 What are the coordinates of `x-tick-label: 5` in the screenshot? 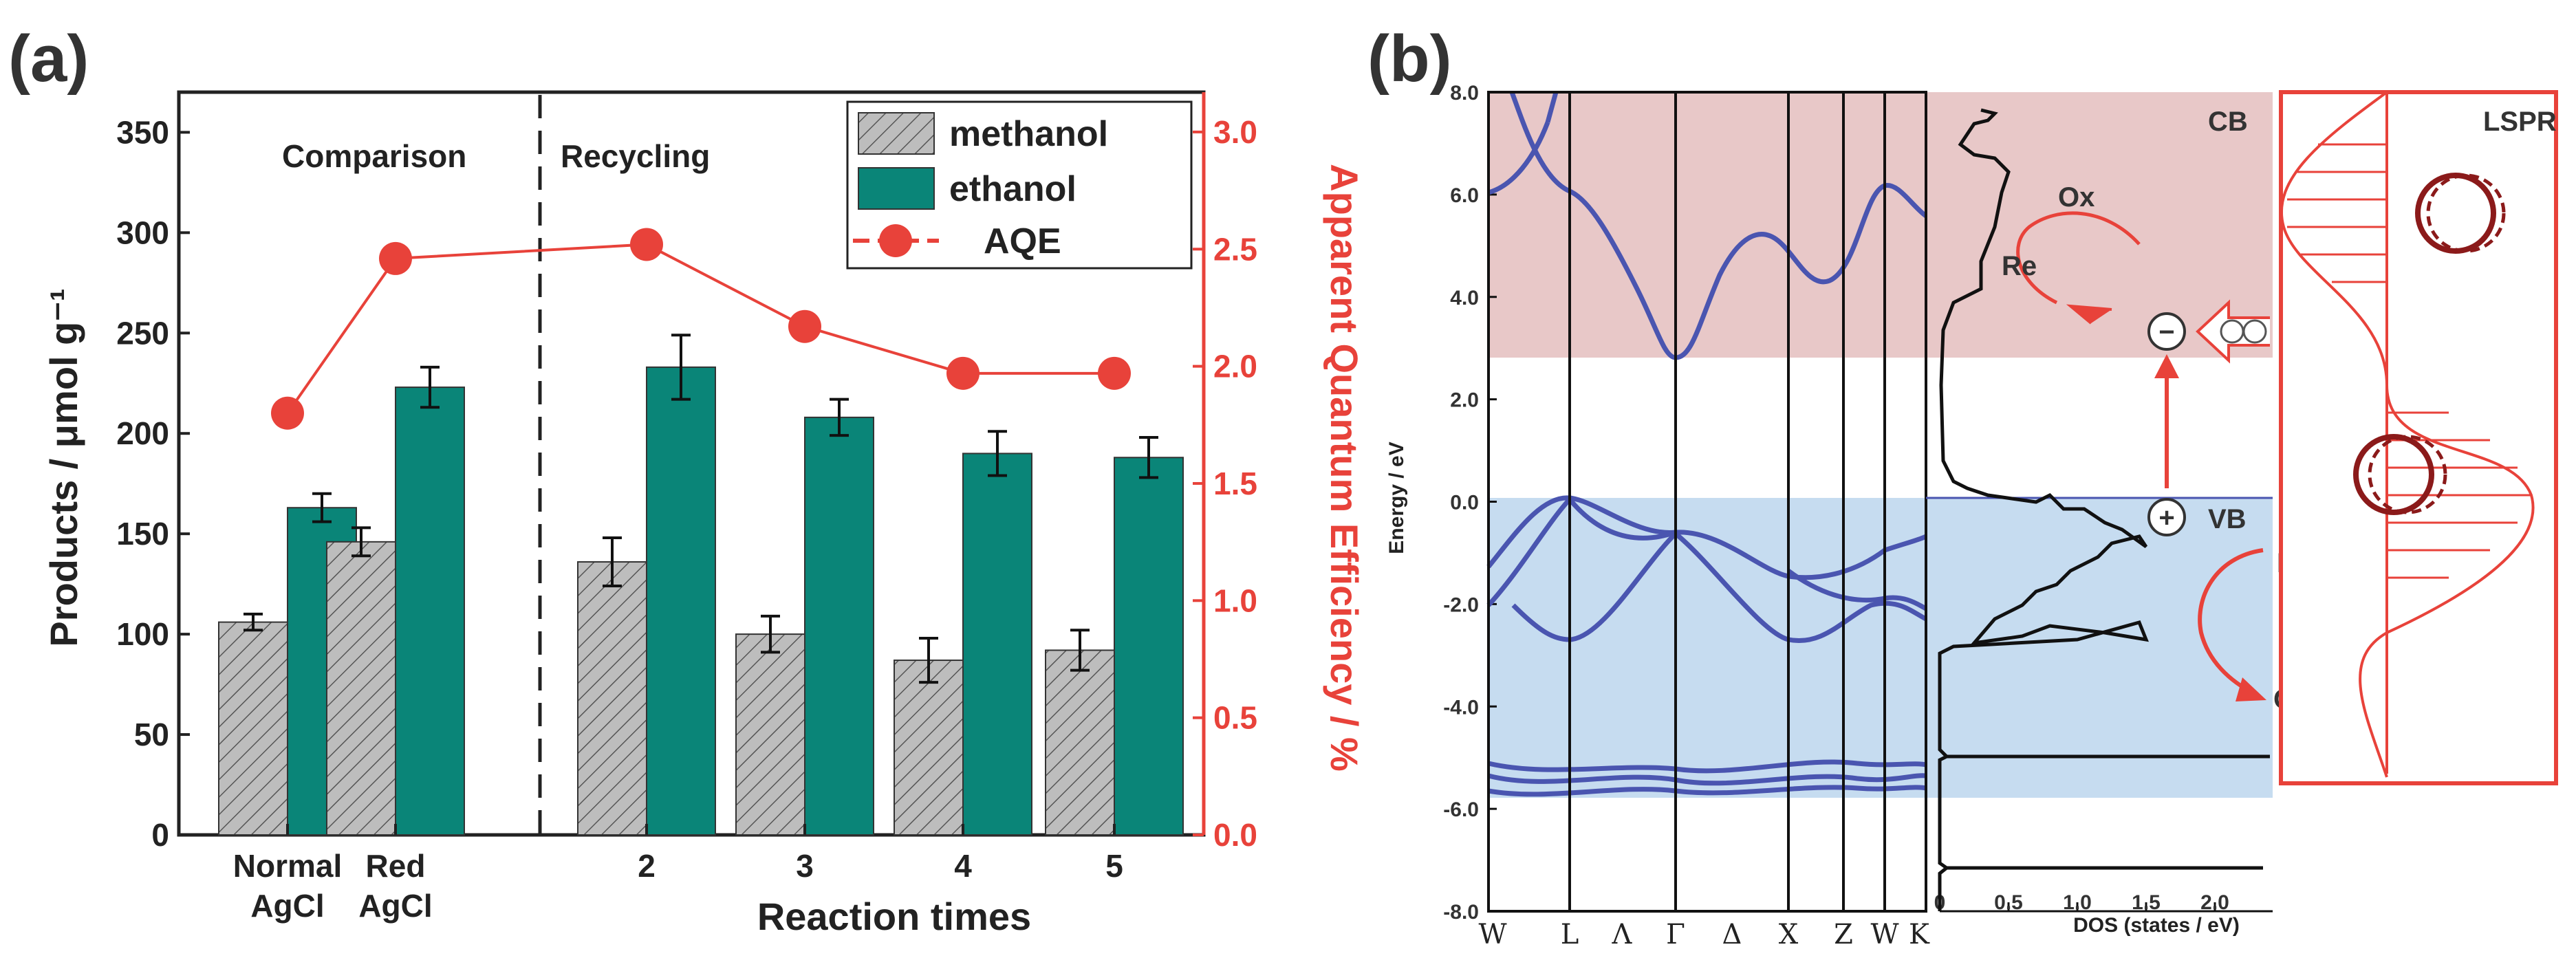 It's located at (1114, 866).